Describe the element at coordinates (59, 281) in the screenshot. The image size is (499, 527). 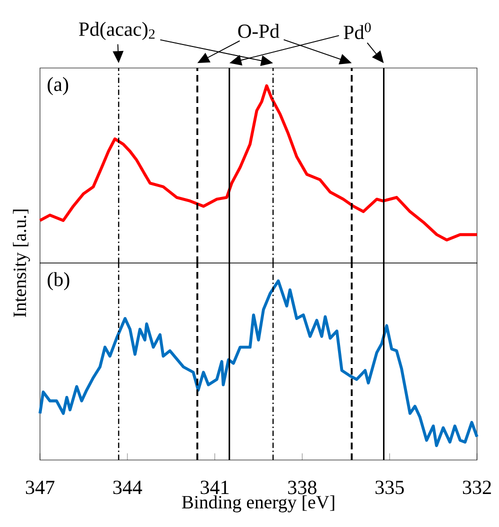
I see `annotation: (b)` at that location.